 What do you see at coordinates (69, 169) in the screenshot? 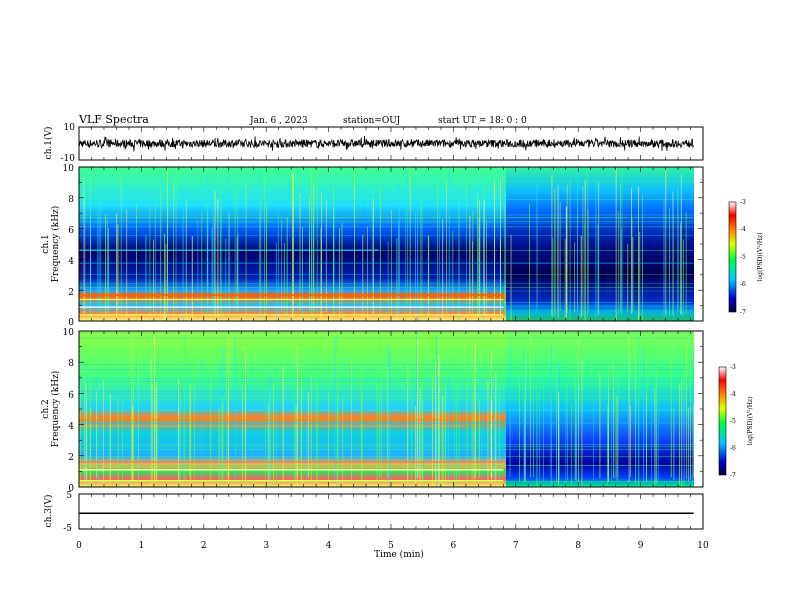
I see `ch1-spec-ytick-10: 10` at bounding box center [69, 169].